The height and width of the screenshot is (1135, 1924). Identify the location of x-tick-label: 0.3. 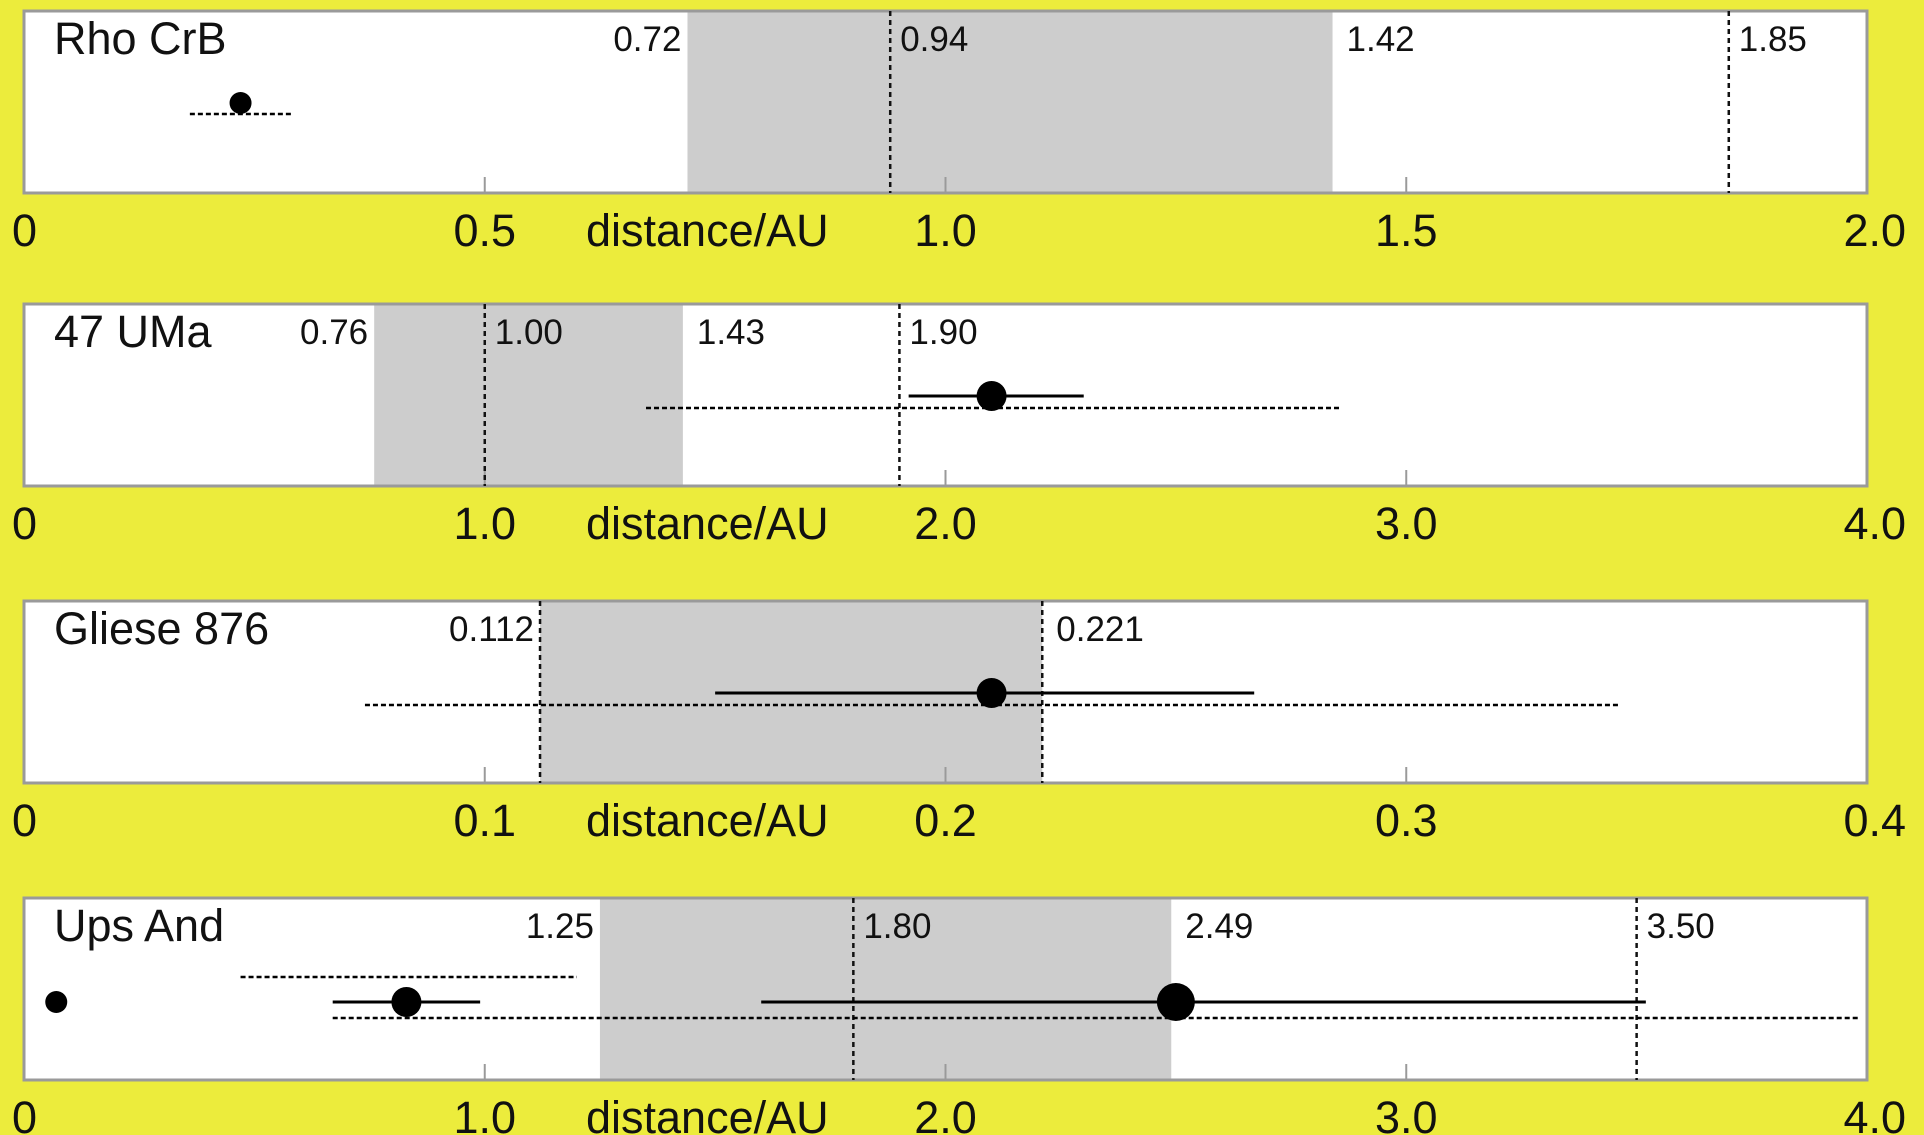
(1406, 820).